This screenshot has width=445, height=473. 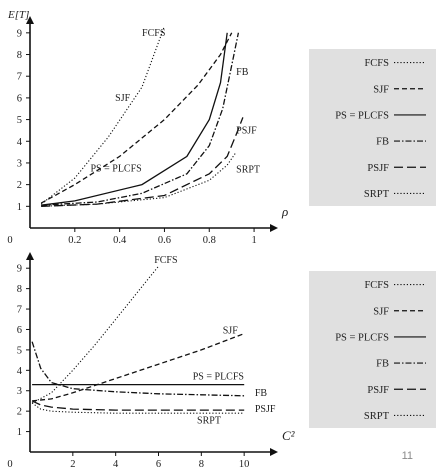 What do you see at coordinates (244, 463) in the screenshot?
I see `x-tick-label: 10` at bounding box center [244, 463].